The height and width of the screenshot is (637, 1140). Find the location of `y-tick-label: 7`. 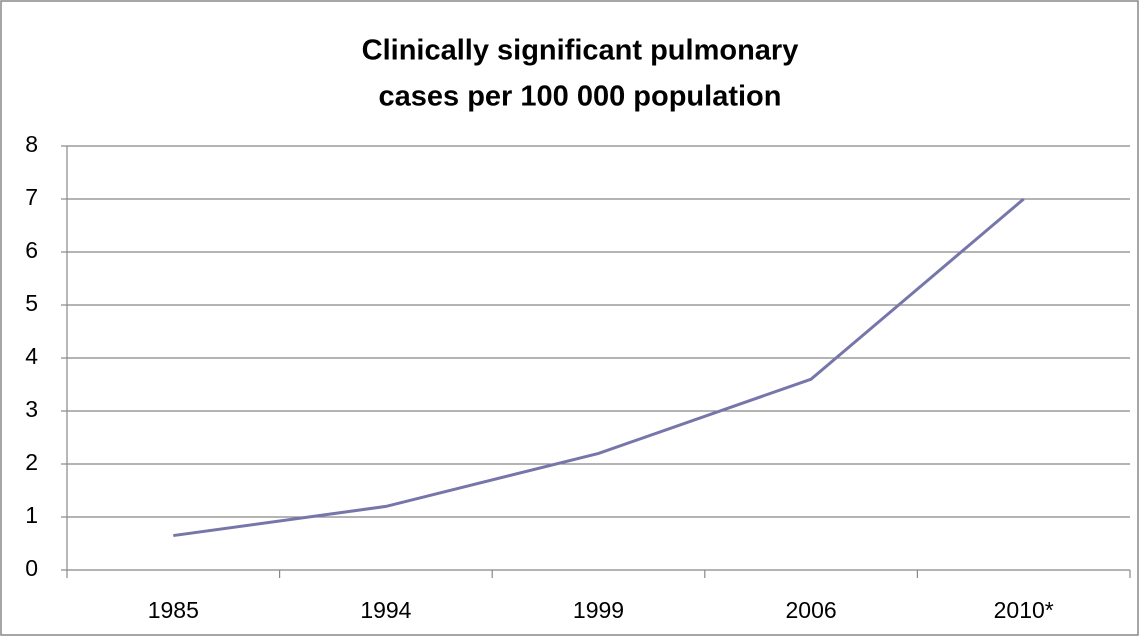

y-tick-label: 7 is located at coordinates (31, 197).